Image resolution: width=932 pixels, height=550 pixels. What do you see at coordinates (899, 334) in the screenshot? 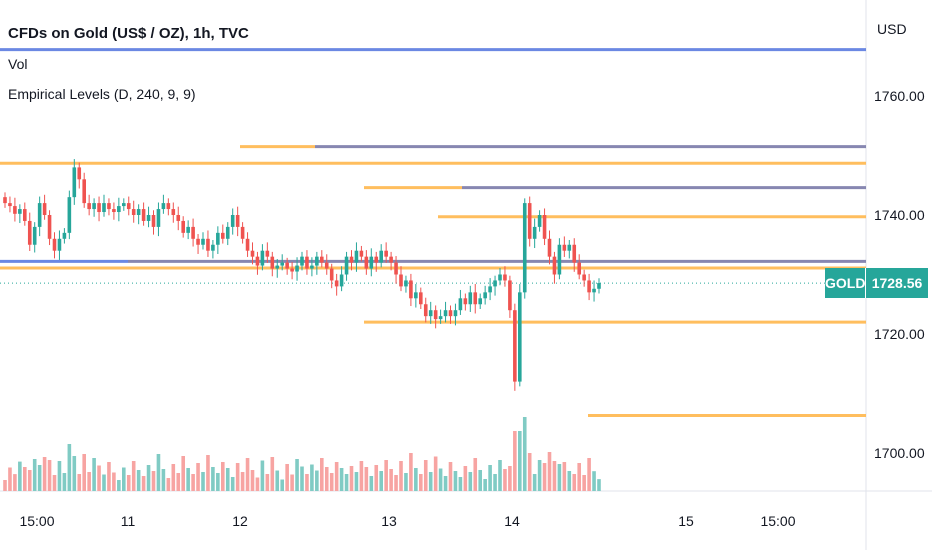
I see `price-tick-label: 1720.00` at bounding box center [899, 334].